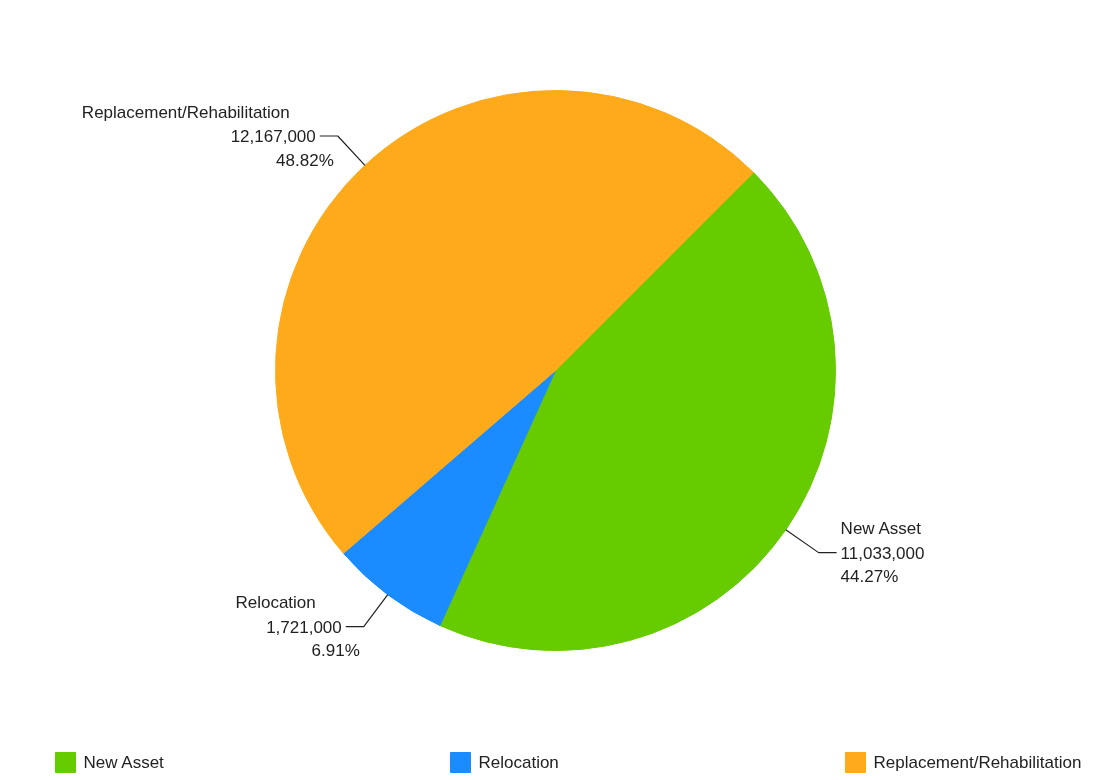 Image resolution: width=1112 pixels, height=780 pixels. What do you see at coordinates (882, 565) in the screenshot?
I see `data-label: 11,033,000 44.27%` at bounding box center [882, 565].